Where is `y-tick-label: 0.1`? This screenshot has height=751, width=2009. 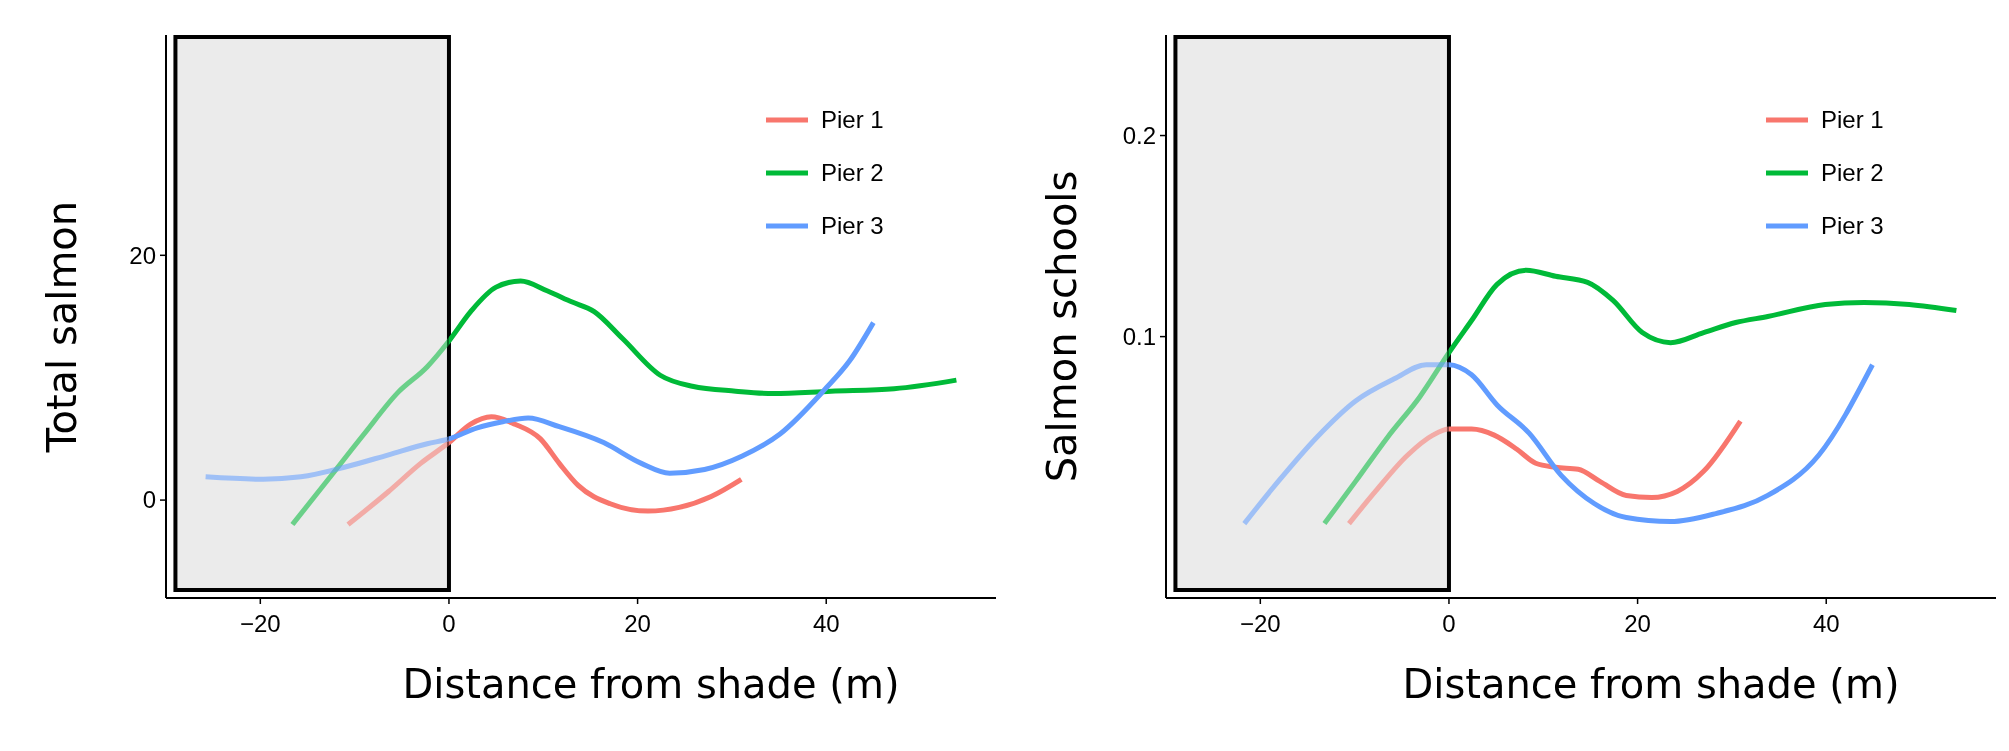
y-tick-label: 0.1 is located at coordinates (1139, 337).